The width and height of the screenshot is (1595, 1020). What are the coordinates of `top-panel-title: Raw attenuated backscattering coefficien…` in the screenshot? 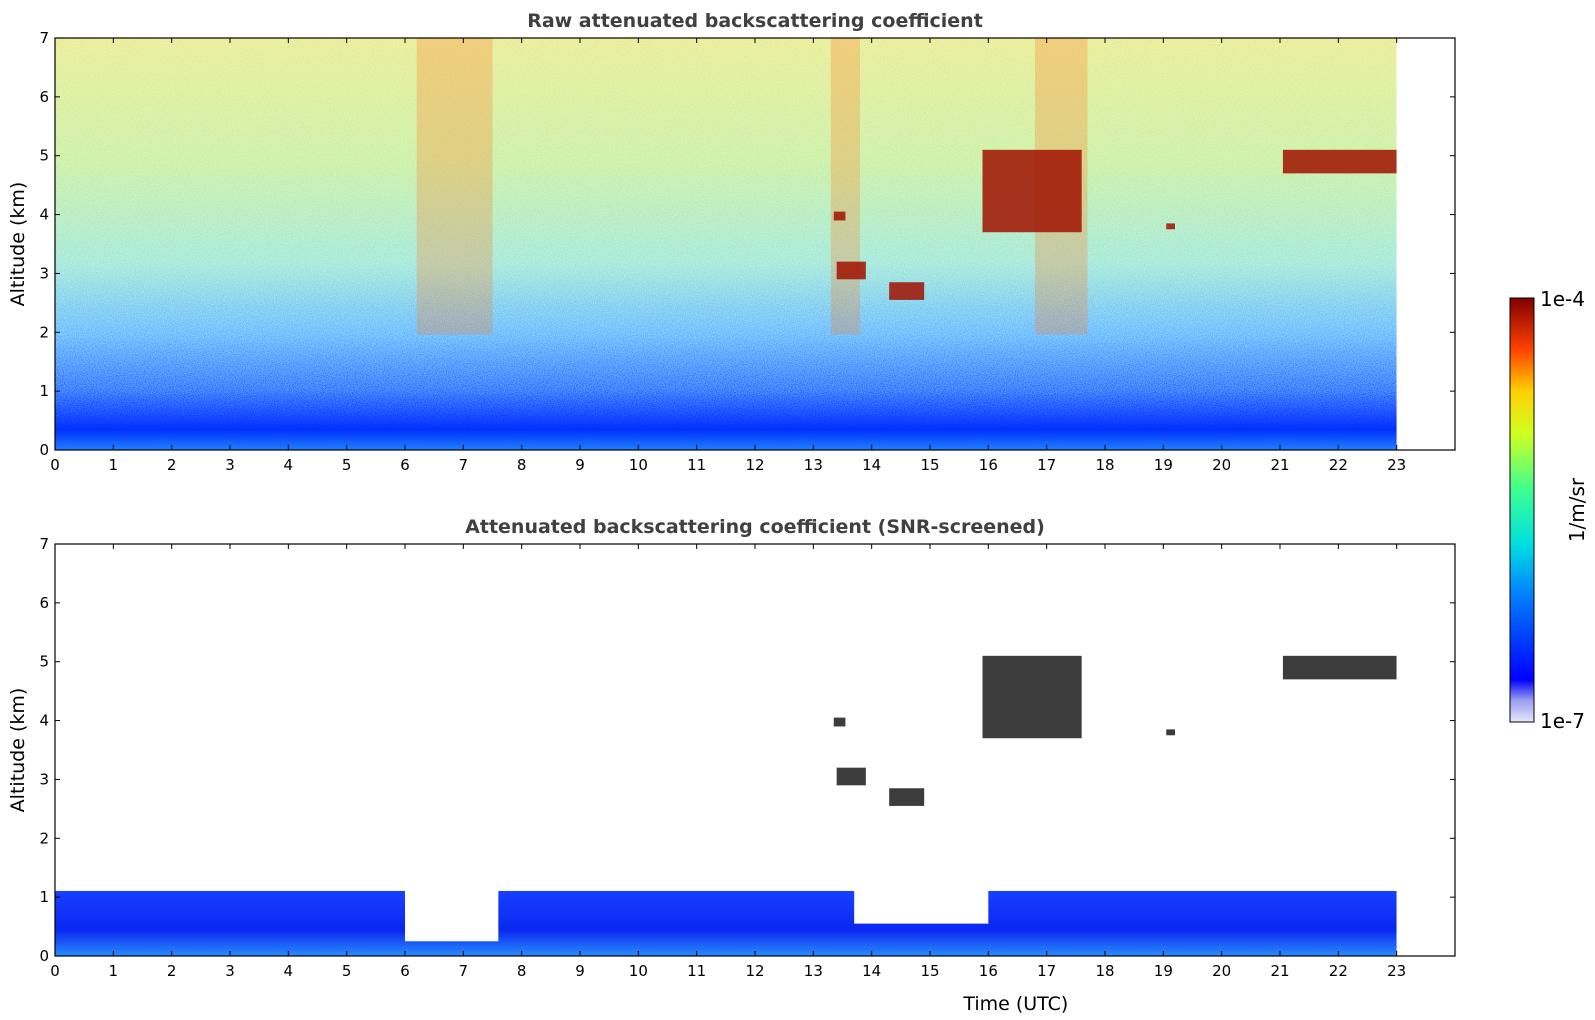 It's located at (755, 21).